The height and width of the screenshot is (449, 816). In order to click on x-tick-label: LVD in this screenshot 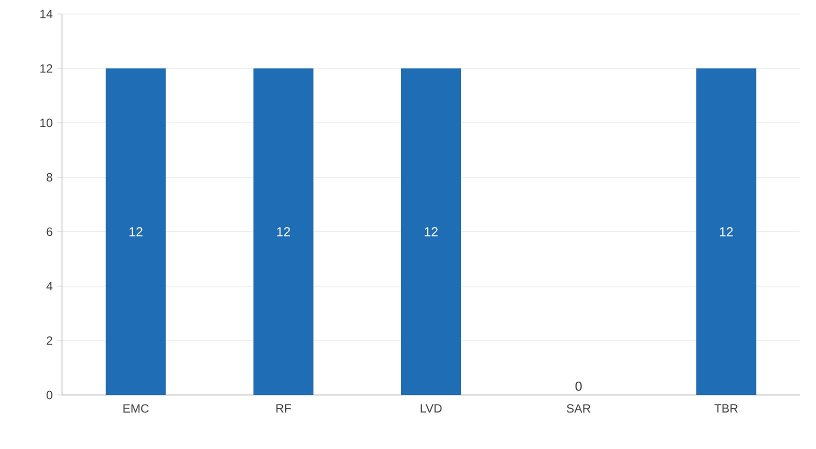, I will do `click(431, 408)`.